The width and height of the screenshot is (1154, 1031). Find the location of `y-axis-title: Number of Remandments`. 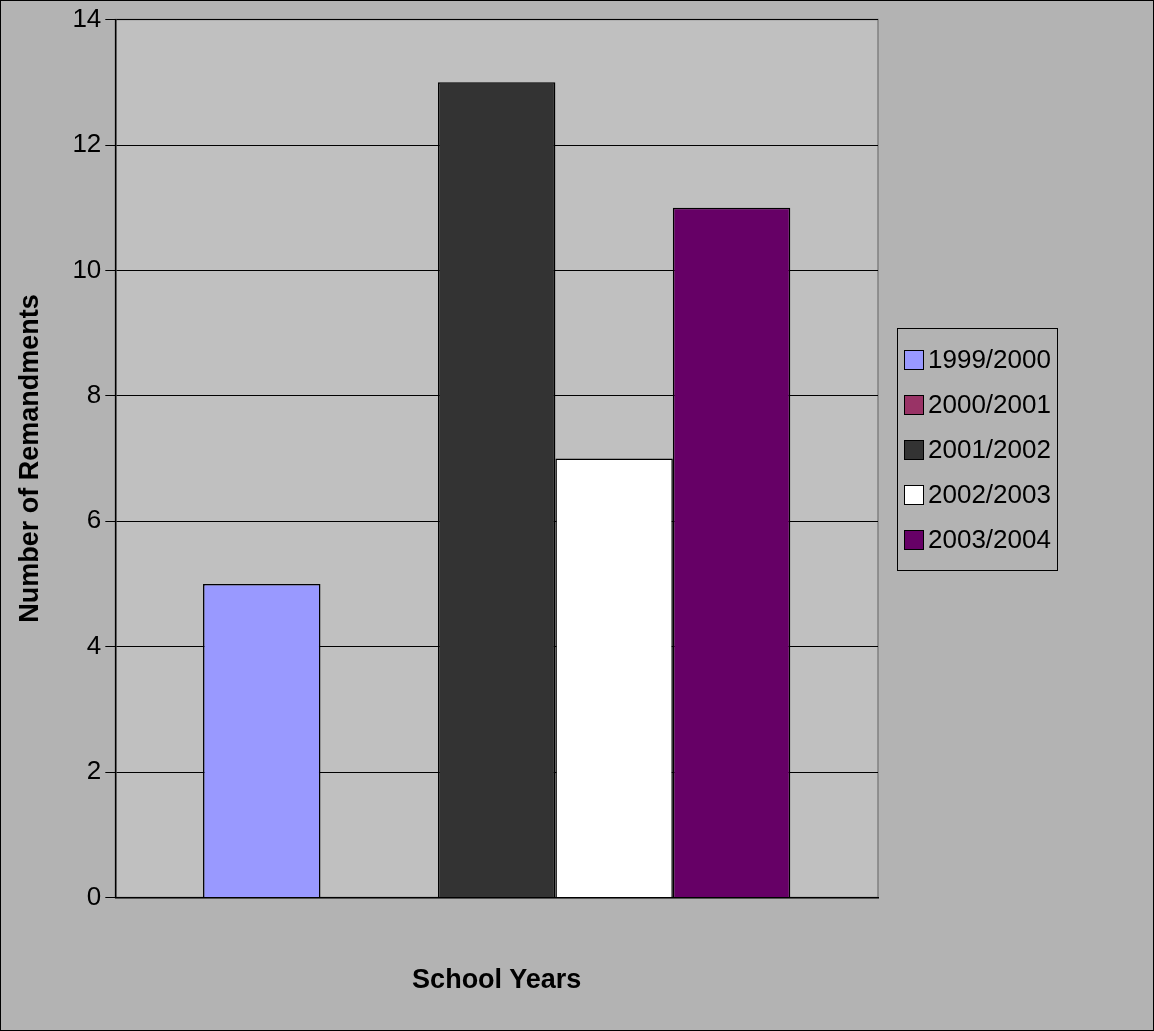

y-axis-title: Number of Remandments is located at coordinates (28, 458).